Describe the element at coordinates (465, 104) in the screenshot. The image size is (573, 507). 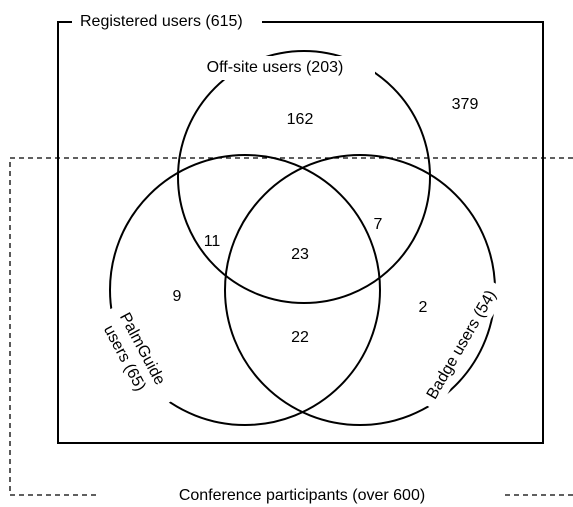
I see `region-count: 379` at that location.